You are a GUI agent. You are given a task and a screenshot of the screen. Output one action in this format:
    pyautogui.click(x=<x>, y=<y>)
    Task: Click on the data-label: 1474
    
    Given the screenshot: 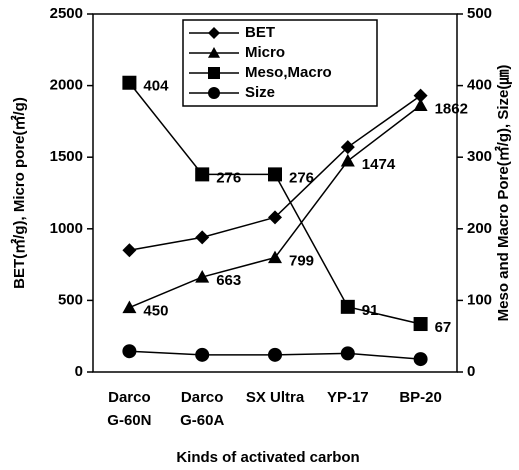 What is the action you would take?
    pyautogui.click(x=379, y=164)
    